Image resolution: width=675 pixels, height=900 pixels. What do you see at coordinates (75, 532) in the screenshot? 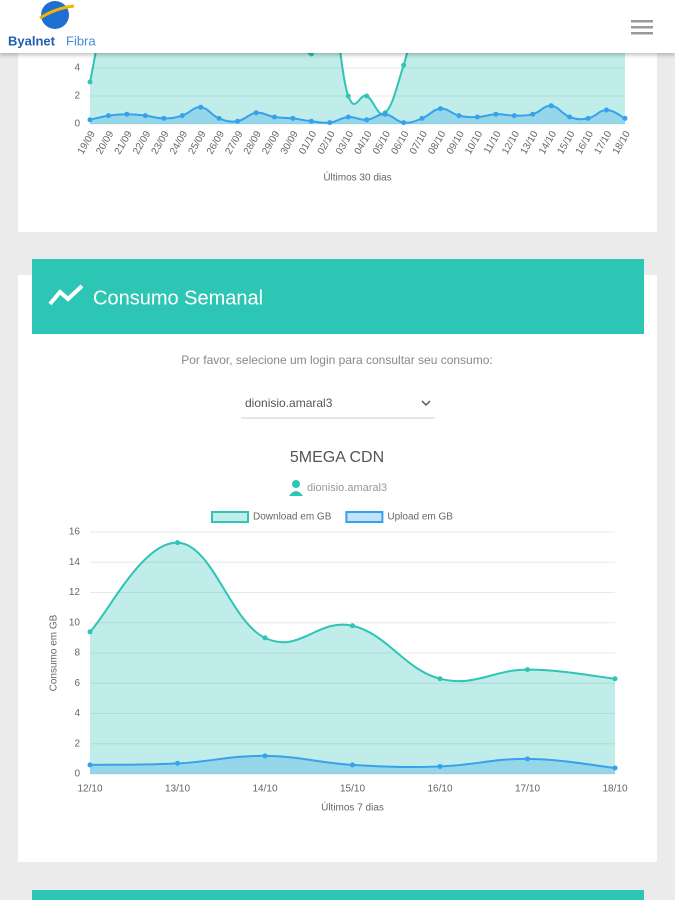
I see `y-tick-label: 16` at bounding box center [75, 532].